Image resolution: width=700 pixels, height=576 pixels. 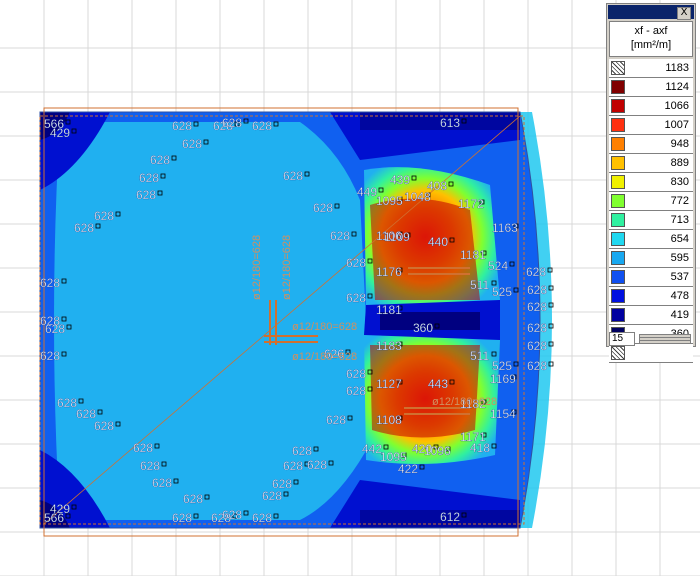 I want to click on legend-row: 772, so click(x=651, y=201).